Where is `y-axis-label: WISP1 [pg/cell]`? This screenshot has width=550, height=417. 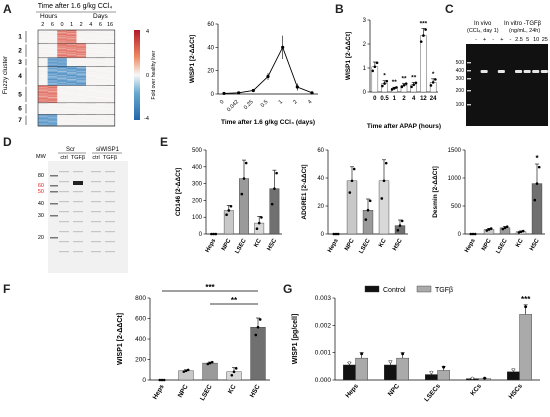 y-axis-label: WISP1 [pg/cell] is located at coordinates (295, 339).